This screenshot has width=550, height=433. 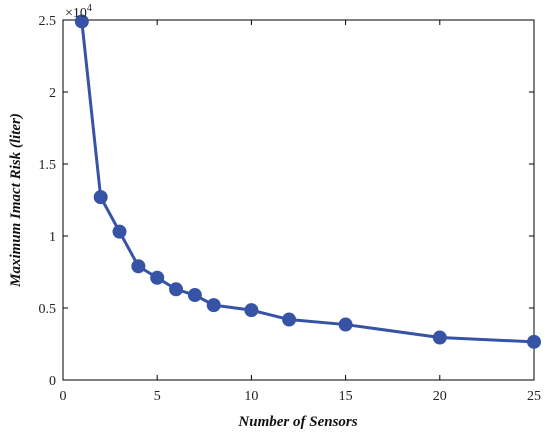 I want to click on y-tick-label: 2.5, so click(x=48, y=21).